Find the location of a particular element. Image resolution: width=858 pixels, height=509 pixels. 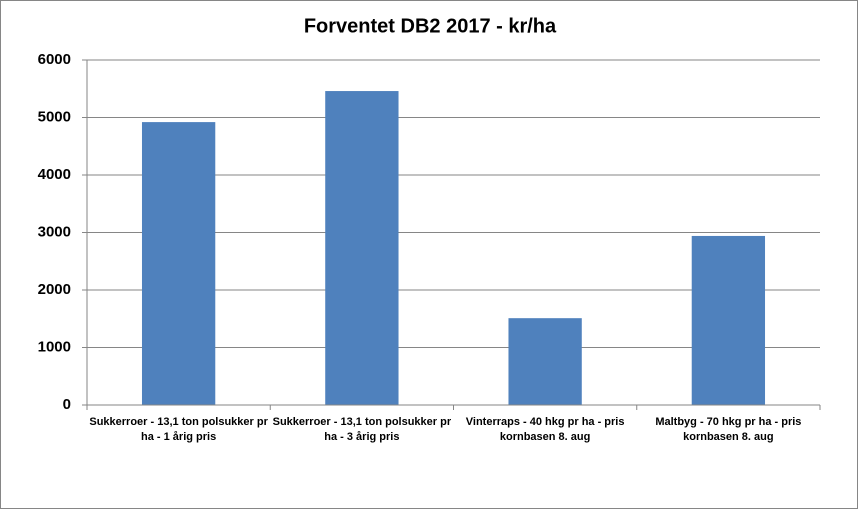

y-tick-label: 2000 is located at coordinates (54, 289).